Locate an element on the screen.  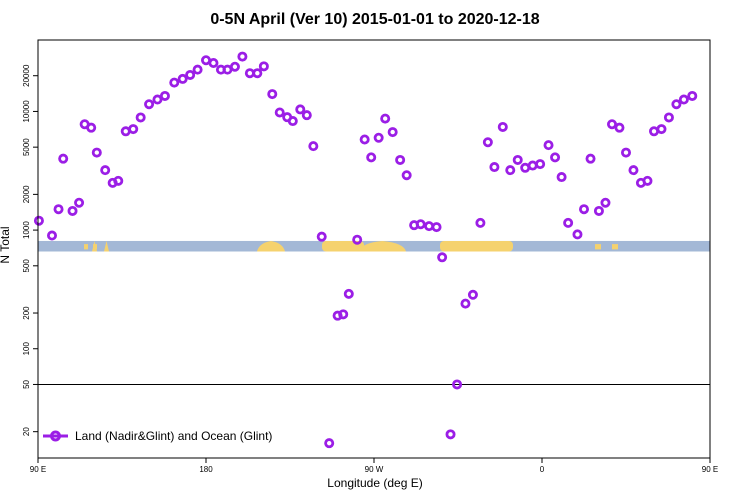
land-americas-block is located at coordinates (343, 246).